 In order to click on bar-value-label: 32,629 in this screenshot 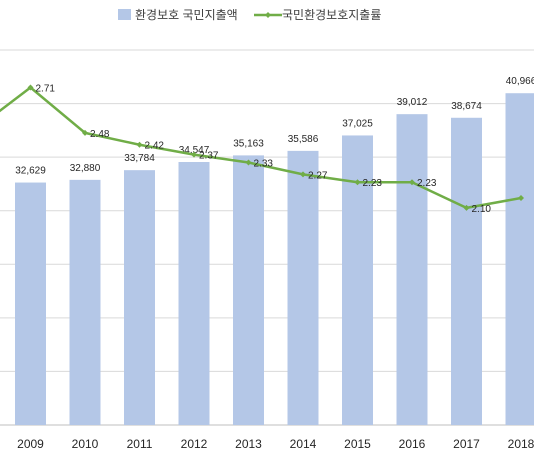, I will do `click(30, 171)`.